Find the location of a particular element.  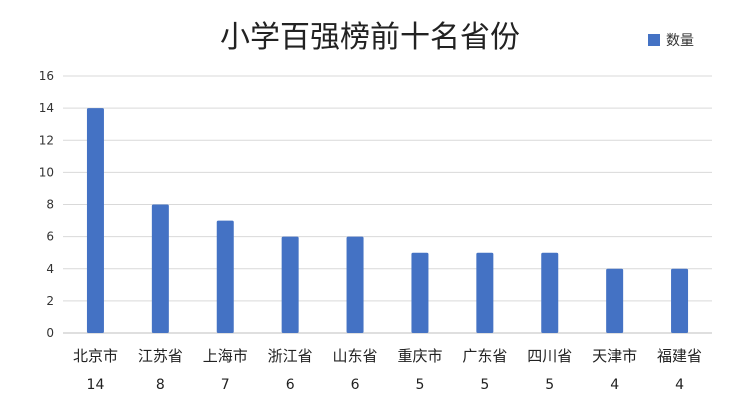

category-label: 广东省 is located at coordinates (484, 356).